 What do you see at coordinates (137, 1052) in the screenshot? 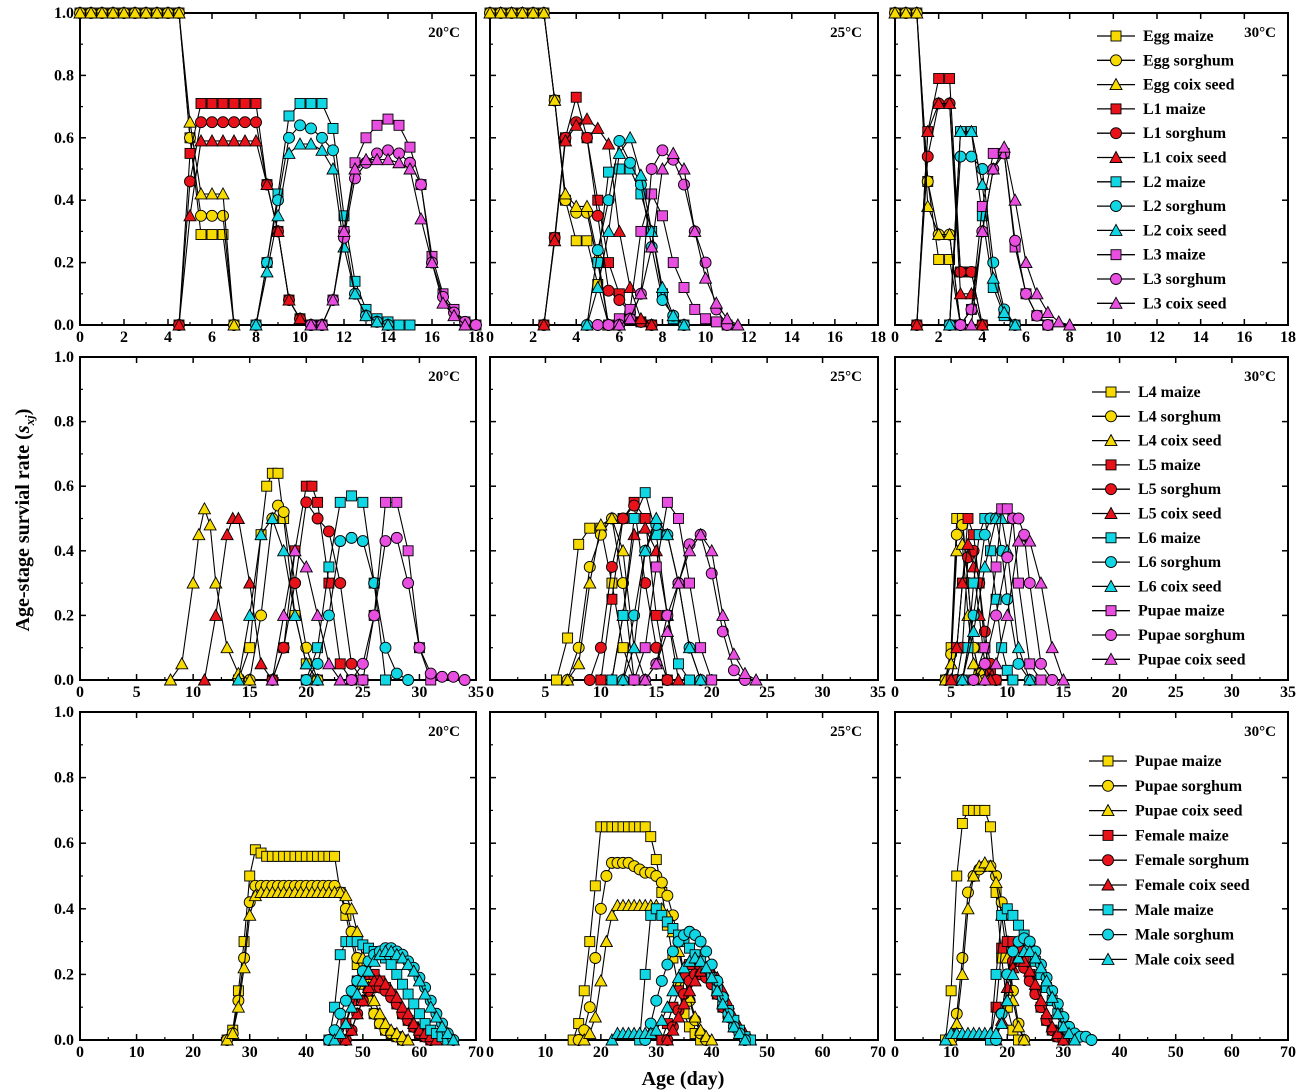
I see `x-tick-label: 10` at bounding box center [137, 1052].